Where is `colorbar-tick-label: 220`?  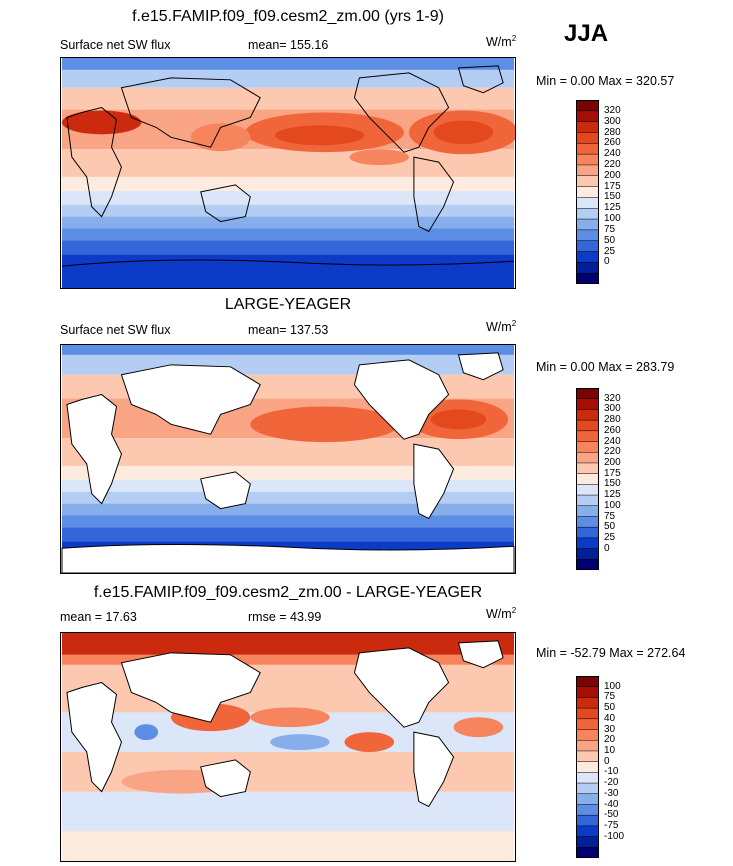
colorbar-tick-label: 220 is located at coordinates (612, 164).